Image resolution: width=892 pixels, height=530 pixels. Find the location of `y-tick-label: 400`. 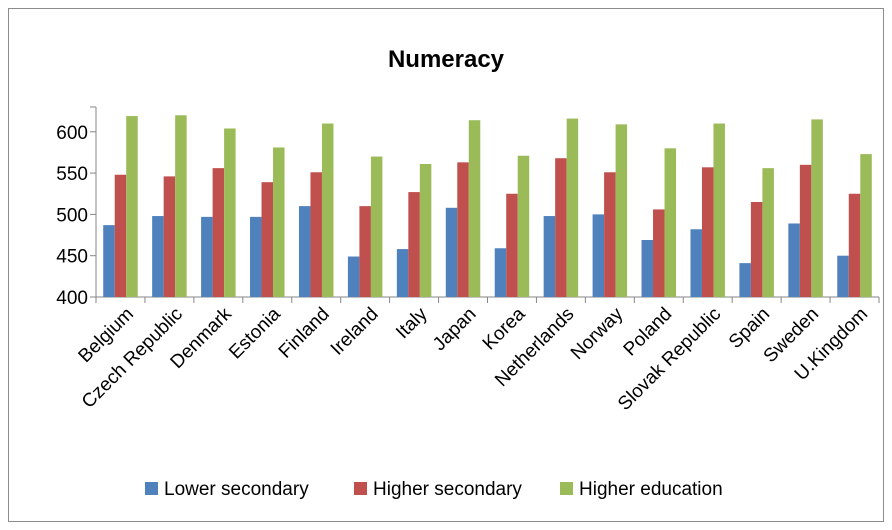

y-tick-label: 400 is located at coordinates (72, 298).